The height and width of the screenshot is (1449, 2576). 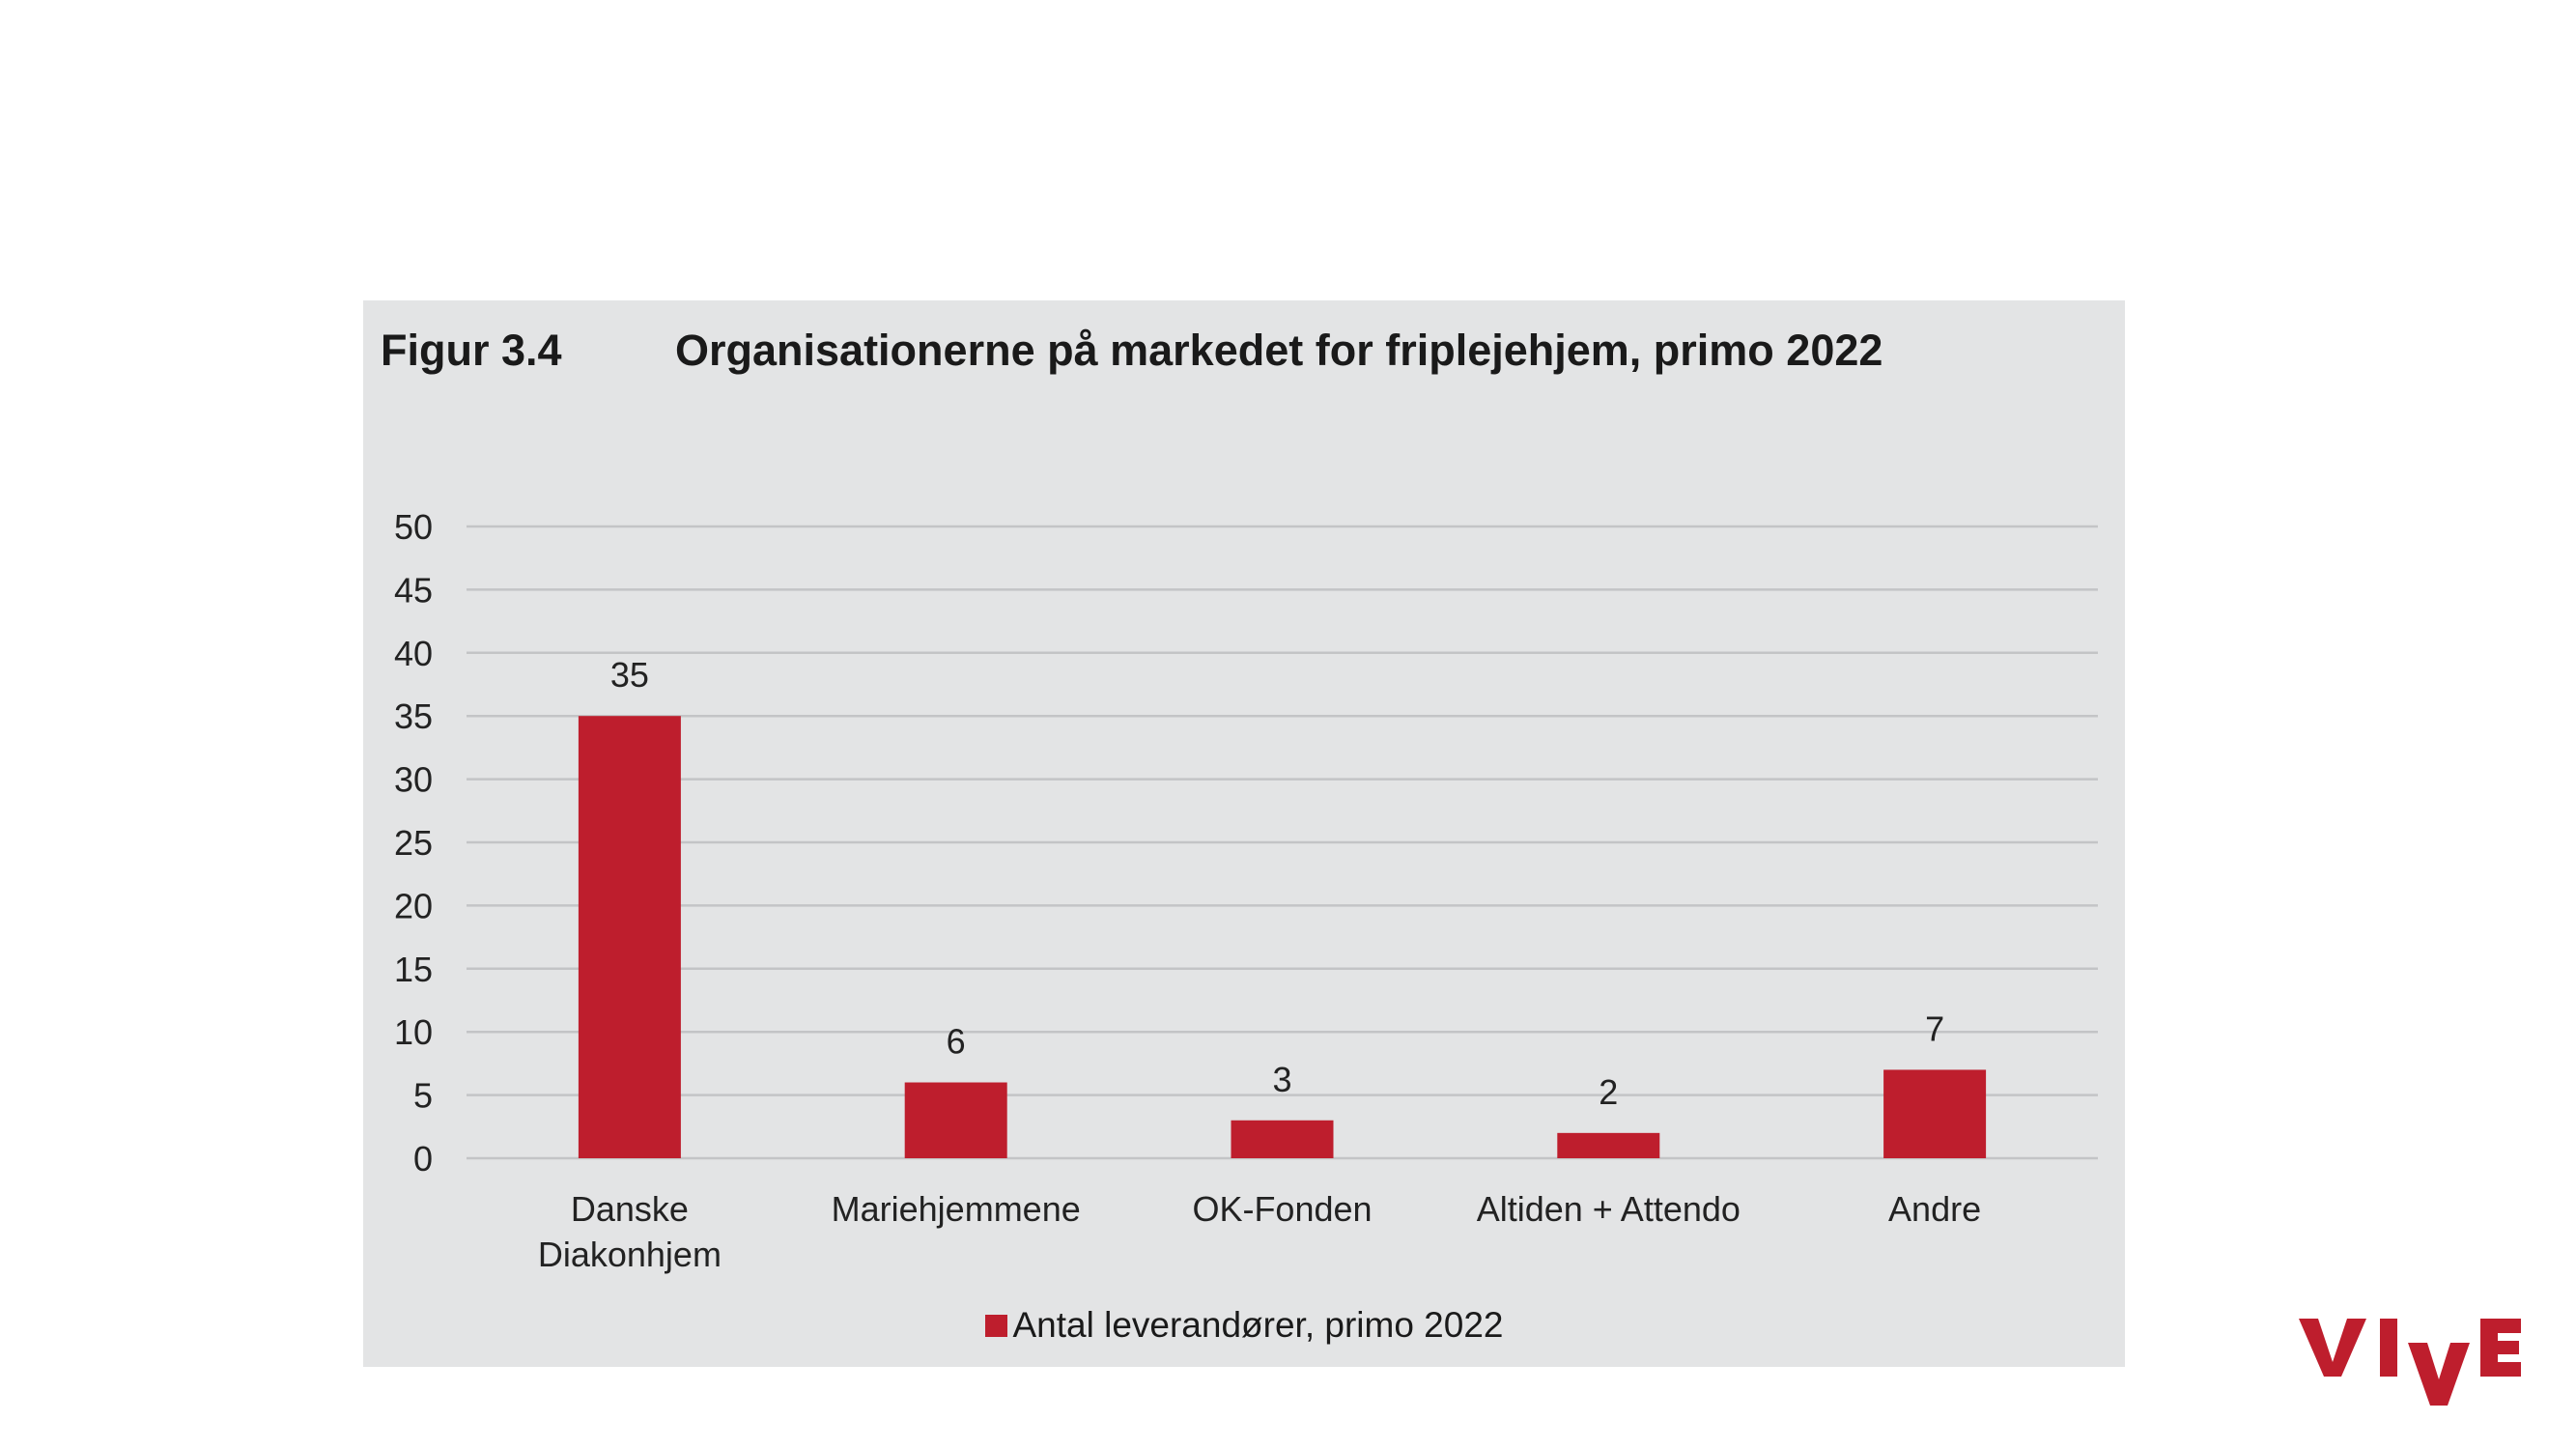 I want to click on y-tick-label: 35, so click(x=413, y=716).